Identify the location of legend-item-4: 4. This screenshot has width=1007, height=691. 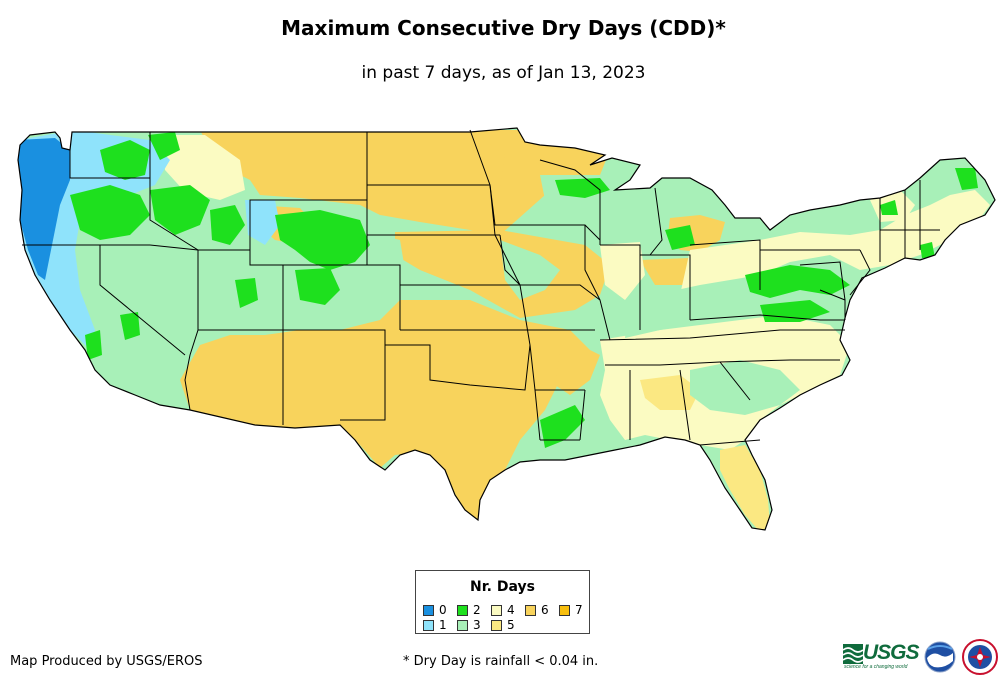
(503, 610).